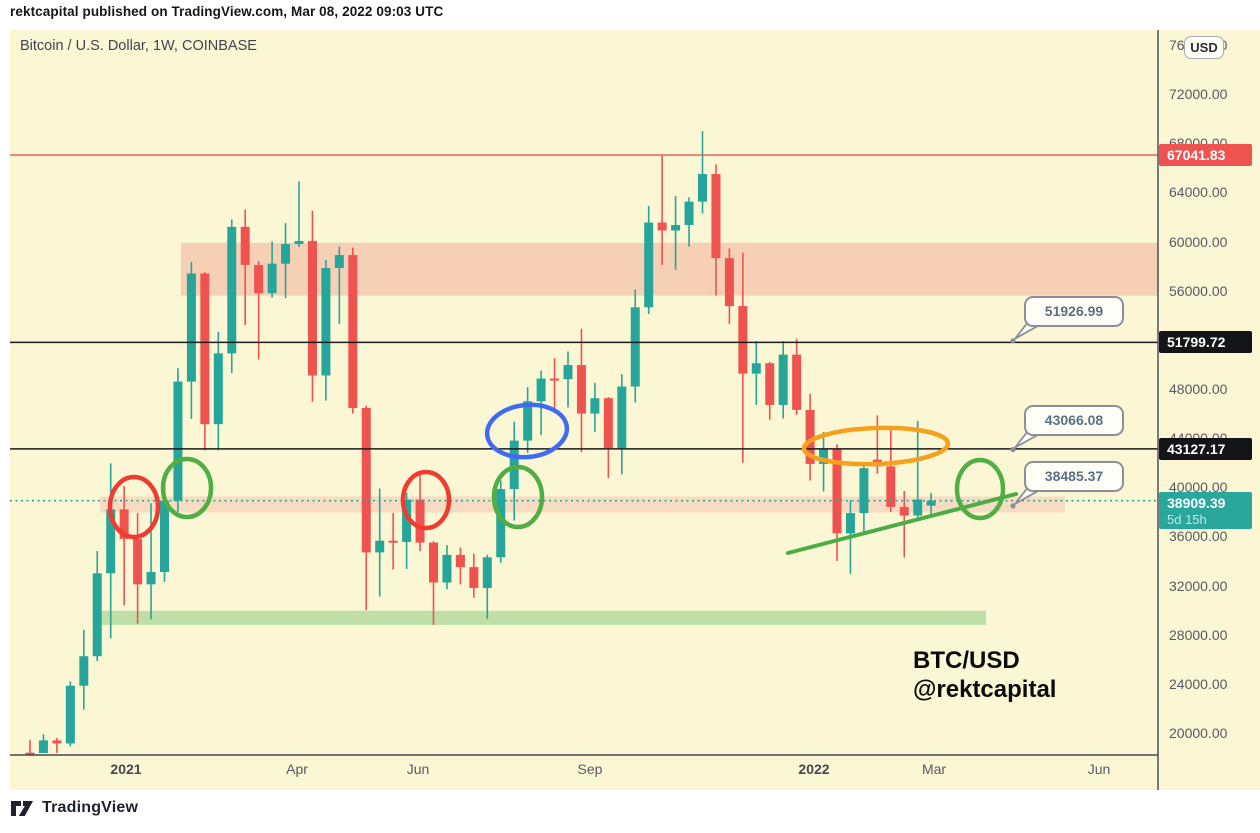 Image resolution: width=1260 pixels, height=833 pixels. Describe the element at coordinates (590, 769) in the screenshot. I see `time-tick-label: Sep` at that location.